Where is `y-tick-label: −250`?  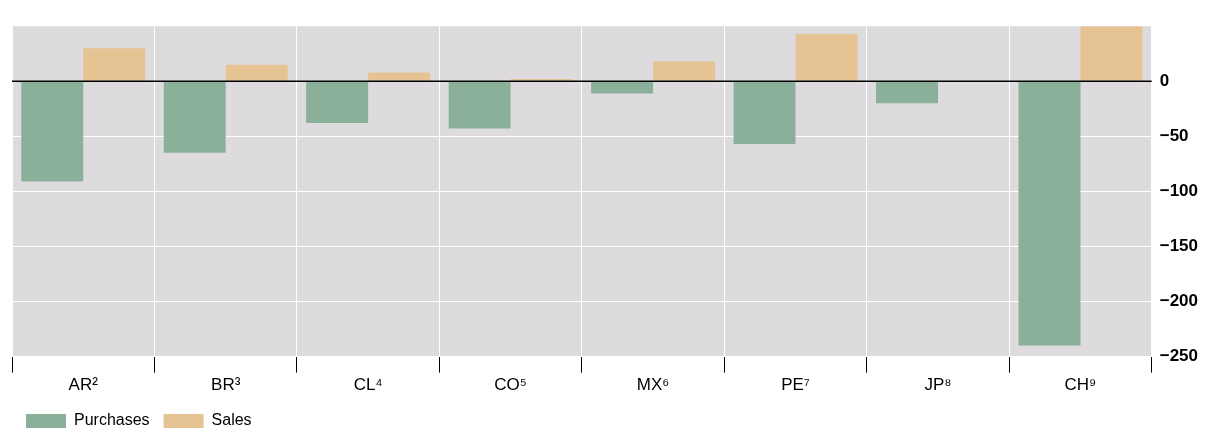
y-tick-label: −250 is located at coordinates (1179, 356).